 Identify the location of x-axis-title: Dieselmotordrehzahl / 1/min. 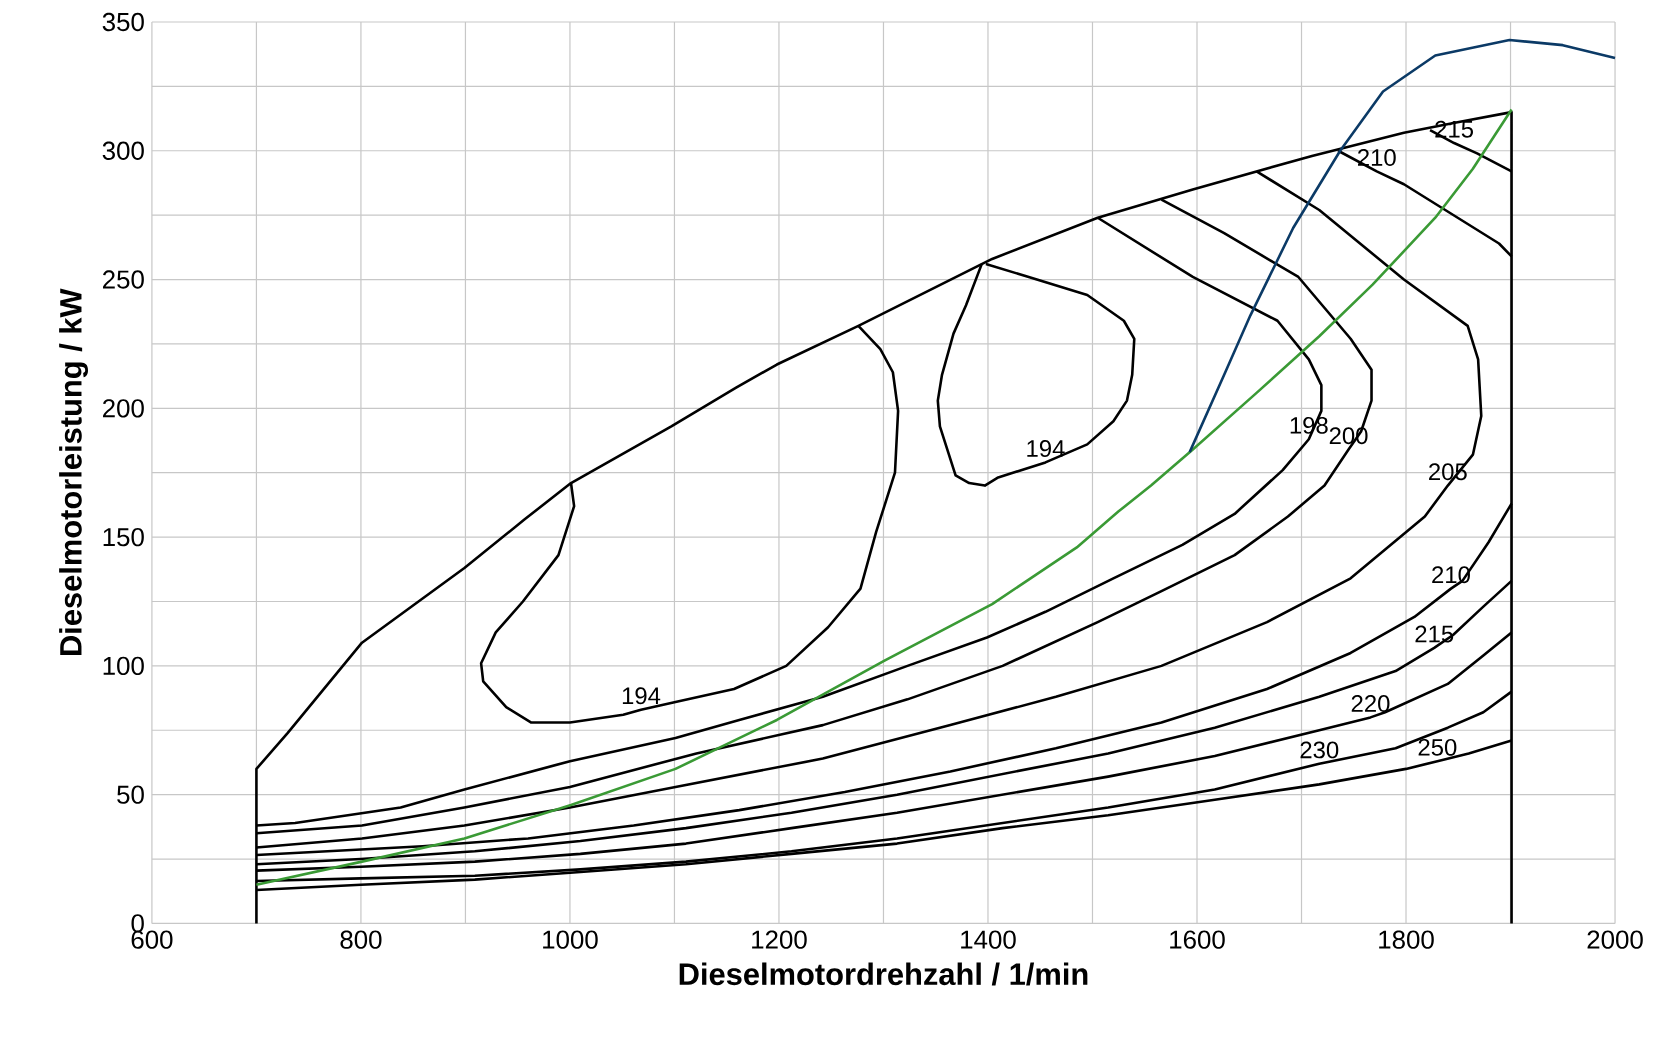
(883, 974).